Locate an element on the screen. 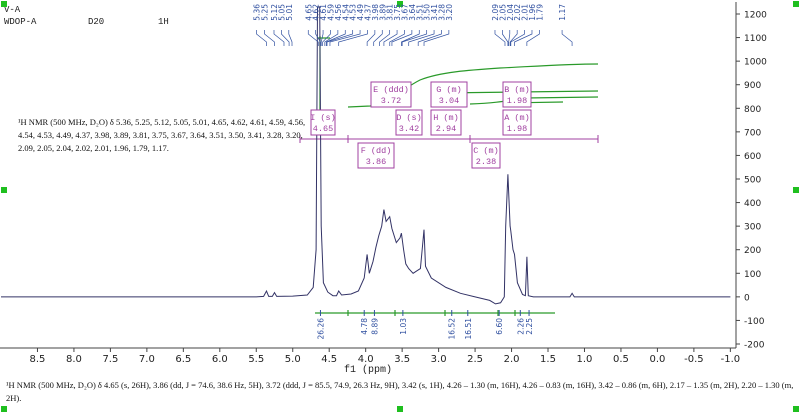 This screenshot has width=800, height=413. integral-label: 8.89 is located at coordinates (374, 326).